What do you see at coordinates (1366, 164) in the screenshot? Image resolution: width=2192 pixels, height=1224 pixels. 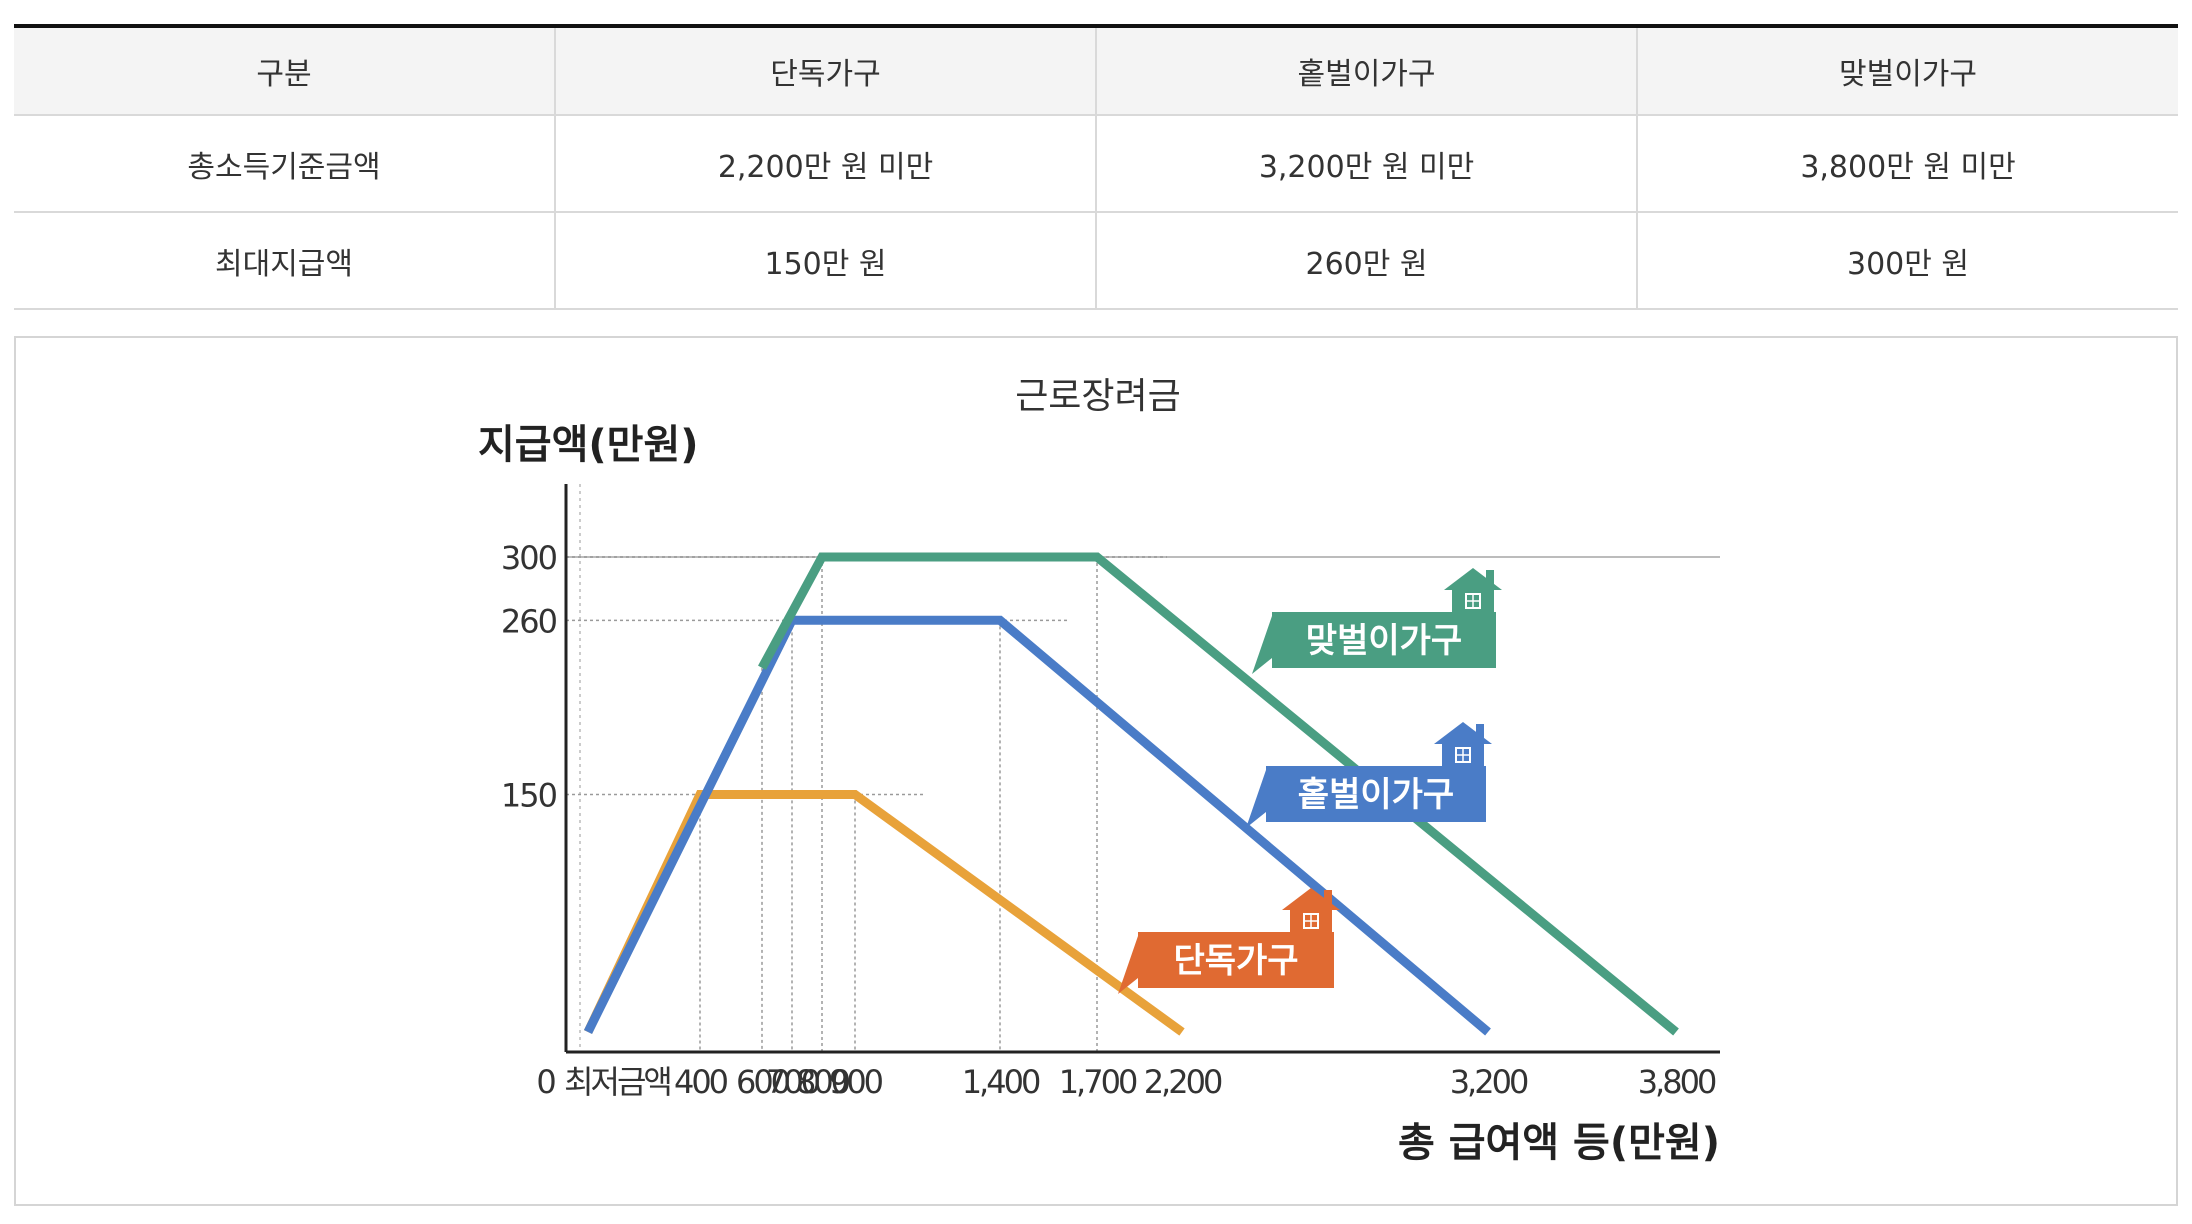 I see `table-cell: 3,200만 원 미만` at bounding box center [1366, 164].